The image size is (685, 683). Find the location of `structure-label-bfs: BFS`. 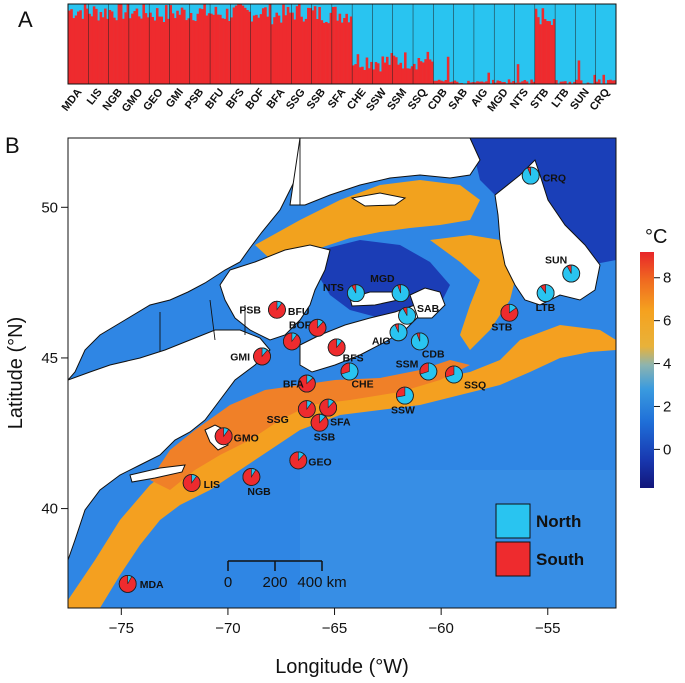

structure-label-bfs: BFS is located at coordinates (235, 98).